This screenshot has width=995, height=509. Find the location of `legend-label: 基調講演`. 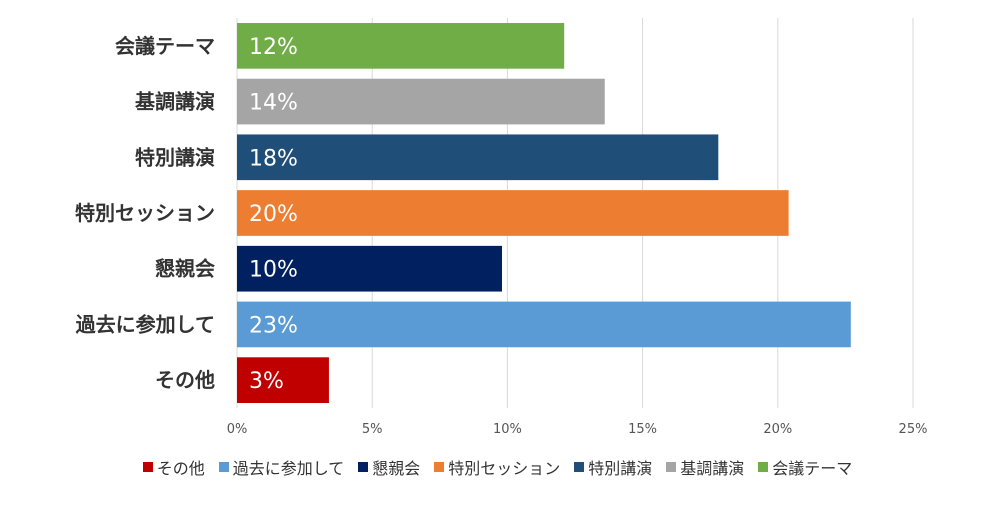

legend-label: 基調講演 is located at coordinates (712, 468).